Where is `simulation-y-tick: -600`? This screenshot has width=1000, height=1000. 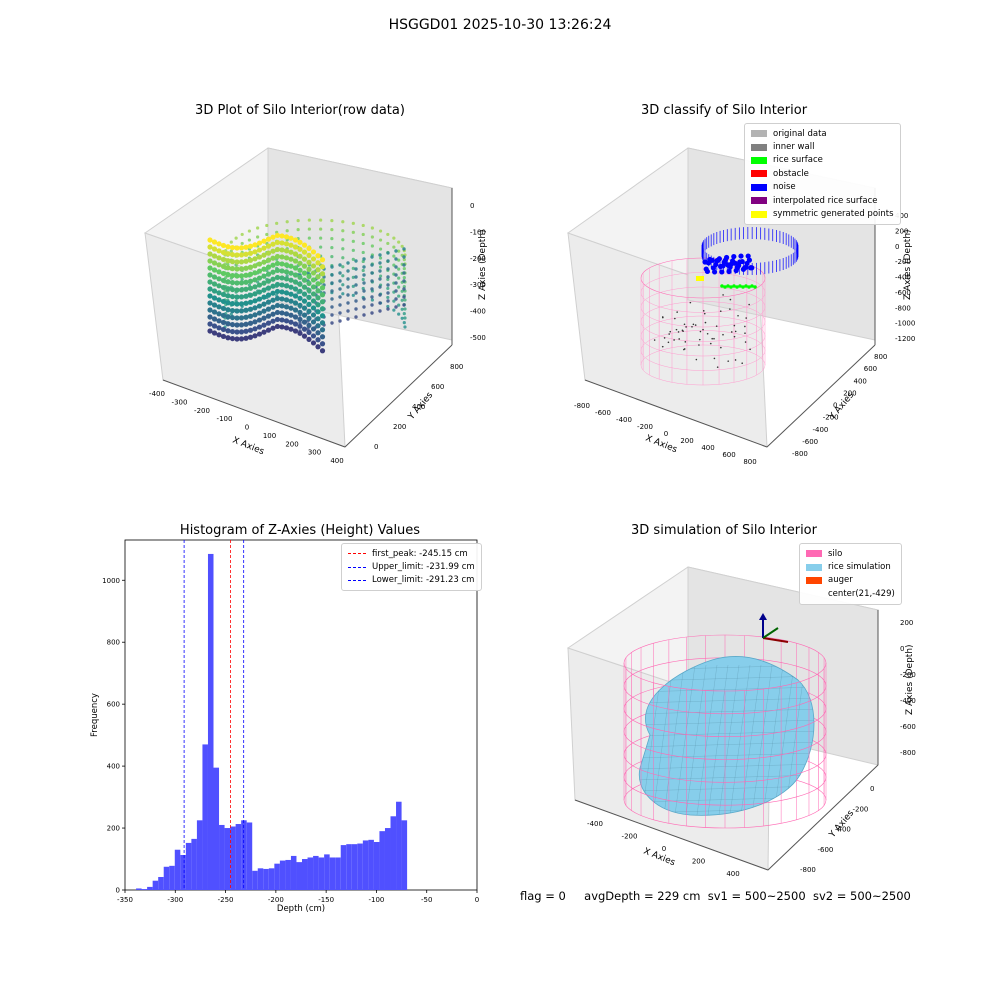
simulation-y-tick: -600 is located at coordinates (826, 850).